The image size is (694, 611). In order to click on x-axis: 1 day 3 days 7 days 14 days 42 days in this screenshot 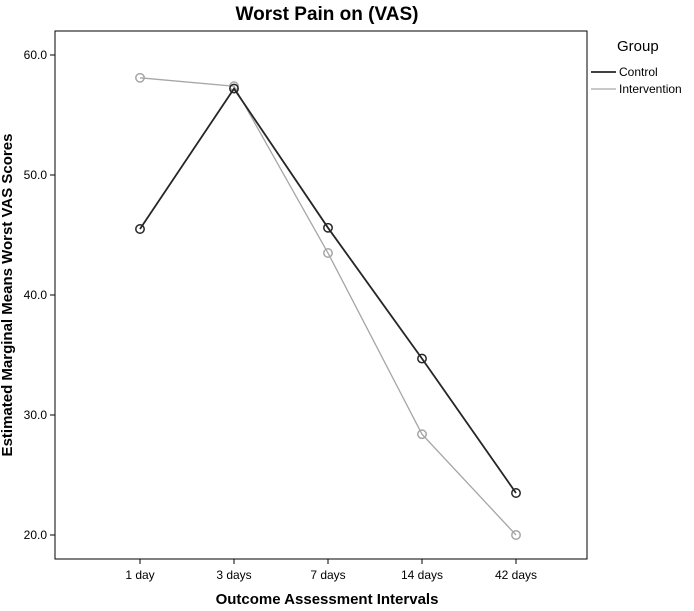, I will do `click(331, 570)`.